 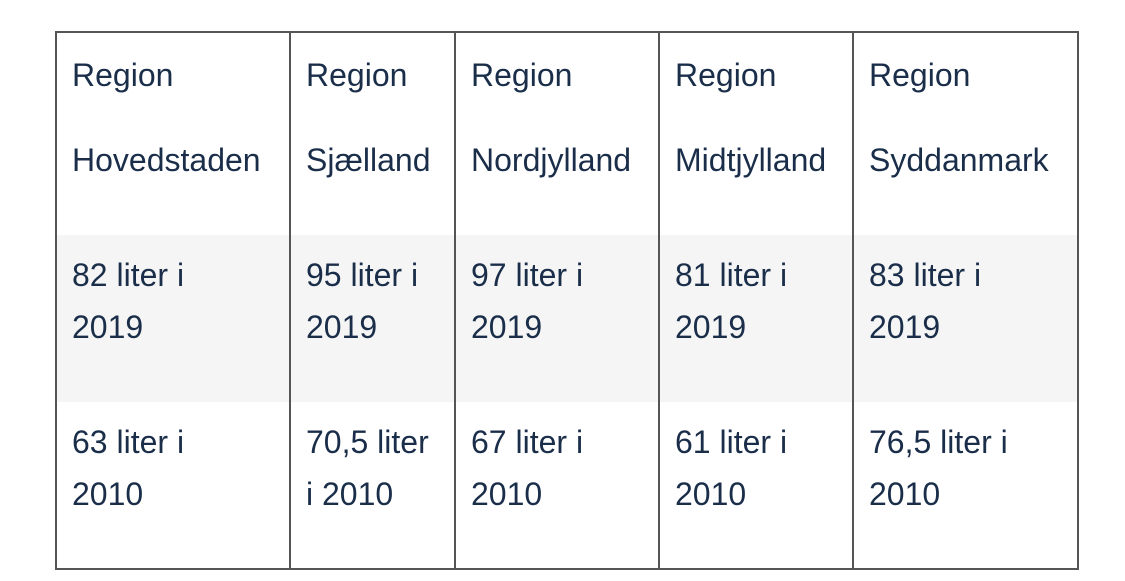 I want to click on cell-line: 76,5 liter i, so click(x=938, y=442).